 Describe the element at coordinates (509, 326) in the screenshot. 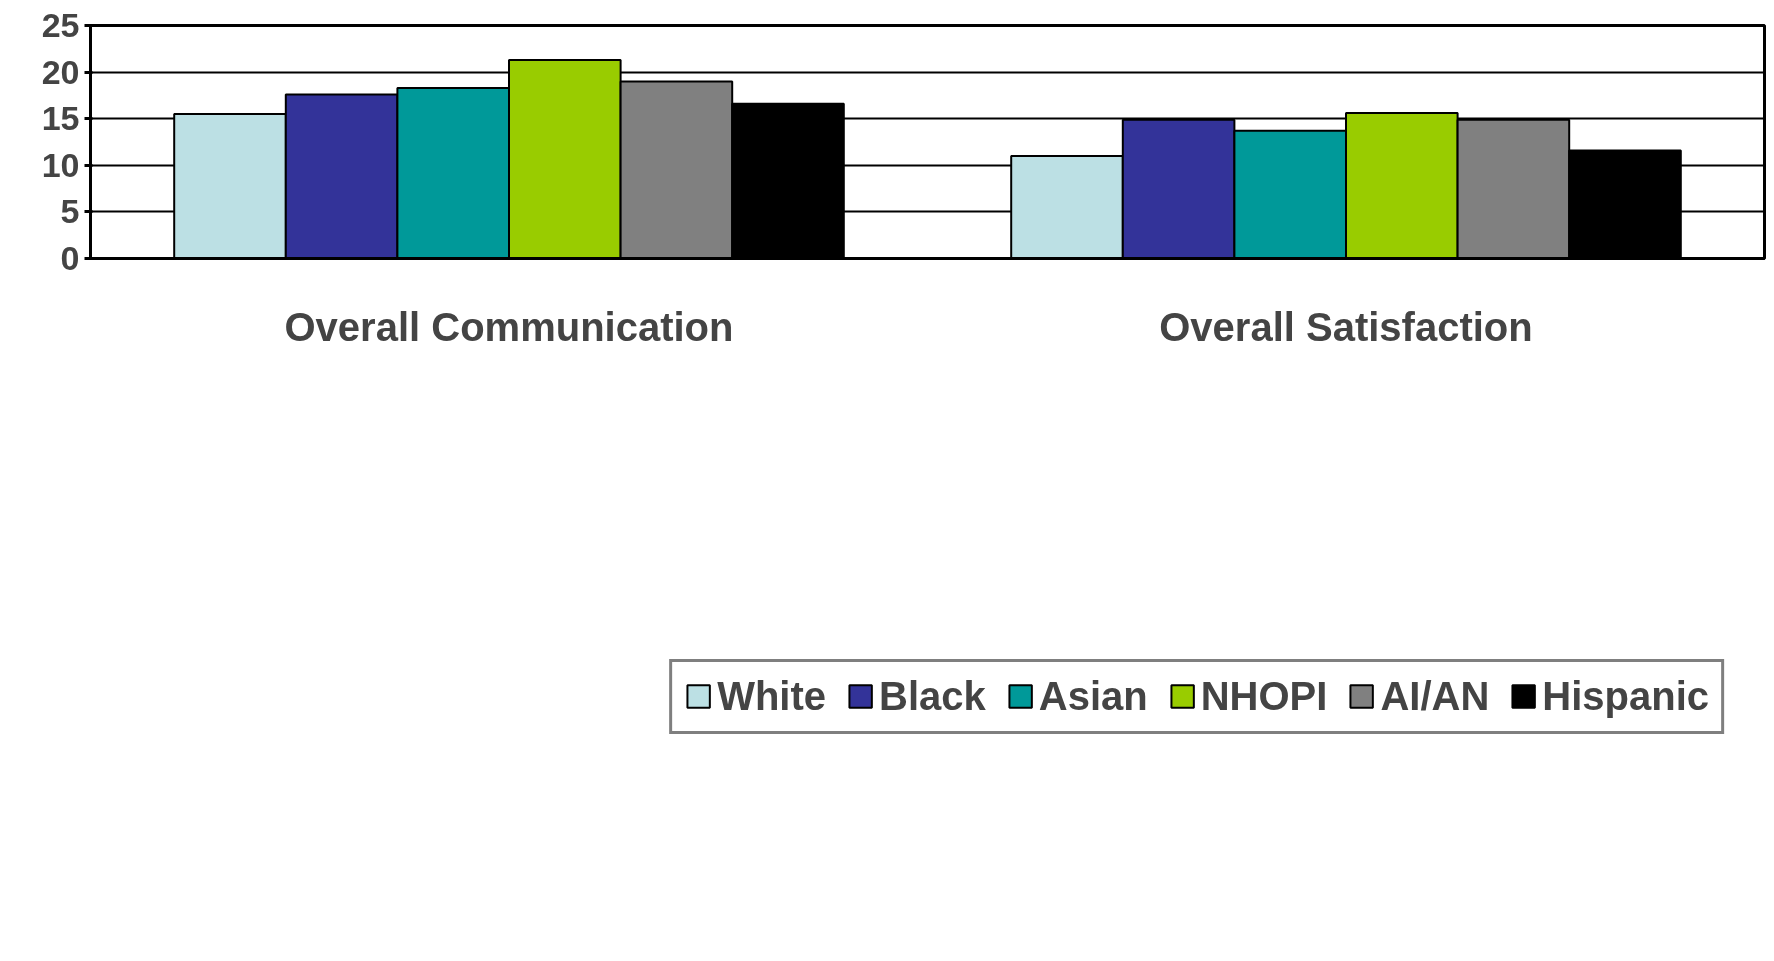

I see `x-tick-label: Overall Communication` at that location.